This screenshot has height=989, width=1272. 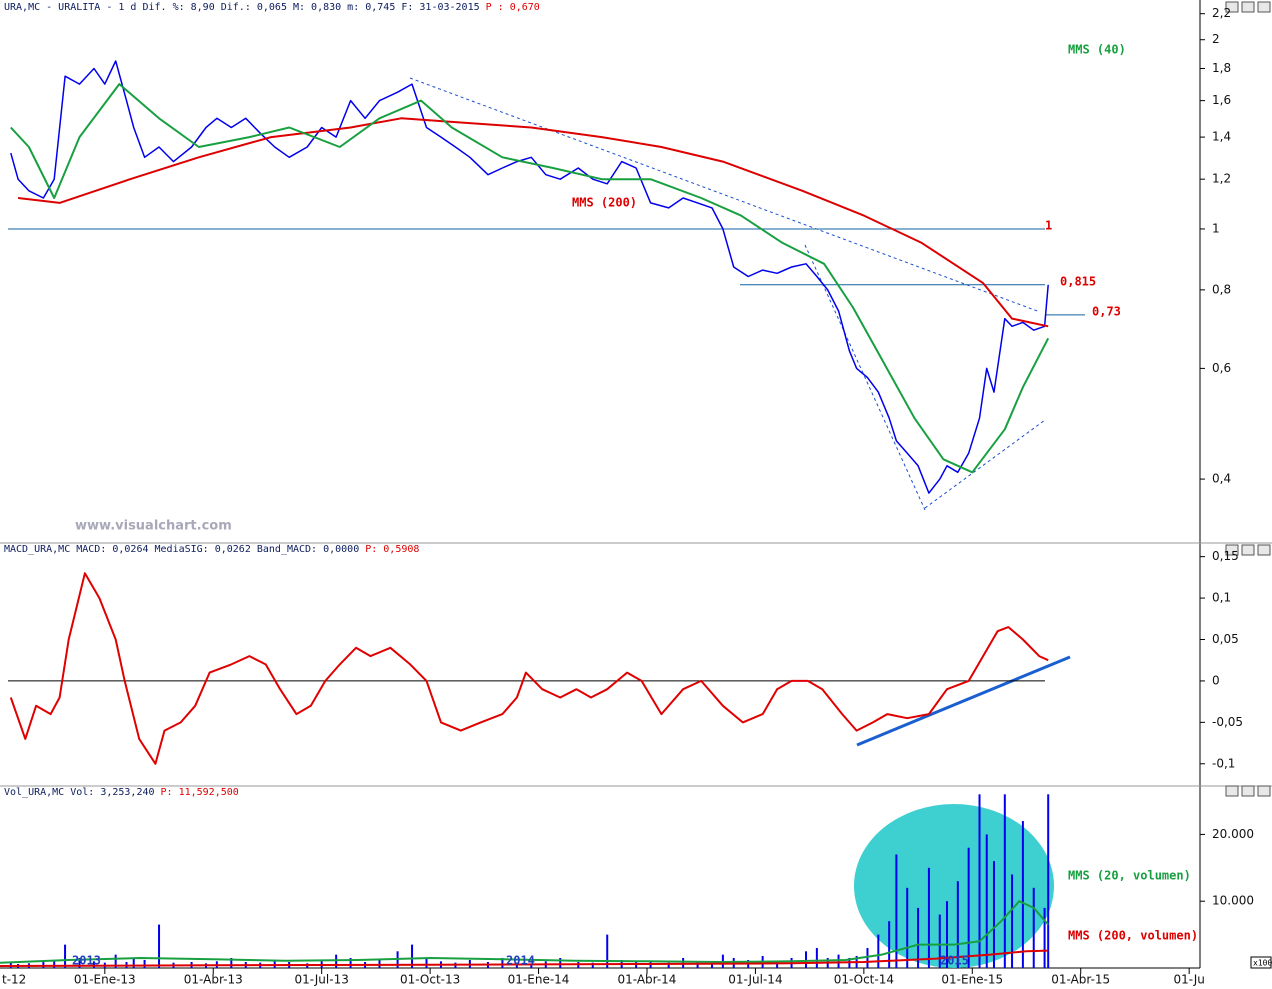 What do you see at coordinates (954, 961) in the screenshot?
I see `year-label: 2015` at bounding box center [954, 961].